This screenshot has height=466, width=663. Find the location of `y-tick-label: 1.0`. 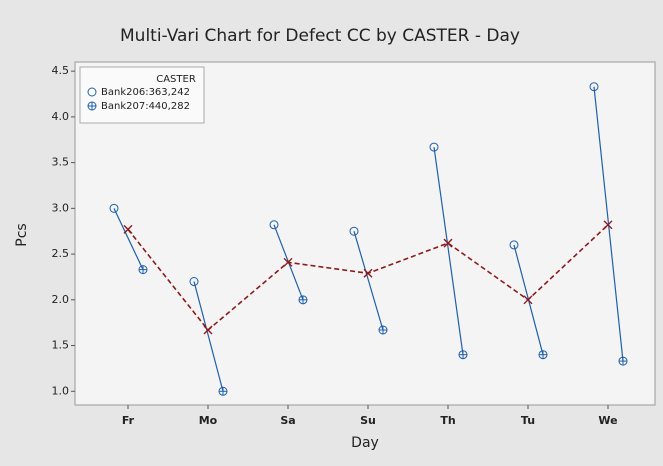

y-tick-label: 1.0 is located at coordinates (61, 390).